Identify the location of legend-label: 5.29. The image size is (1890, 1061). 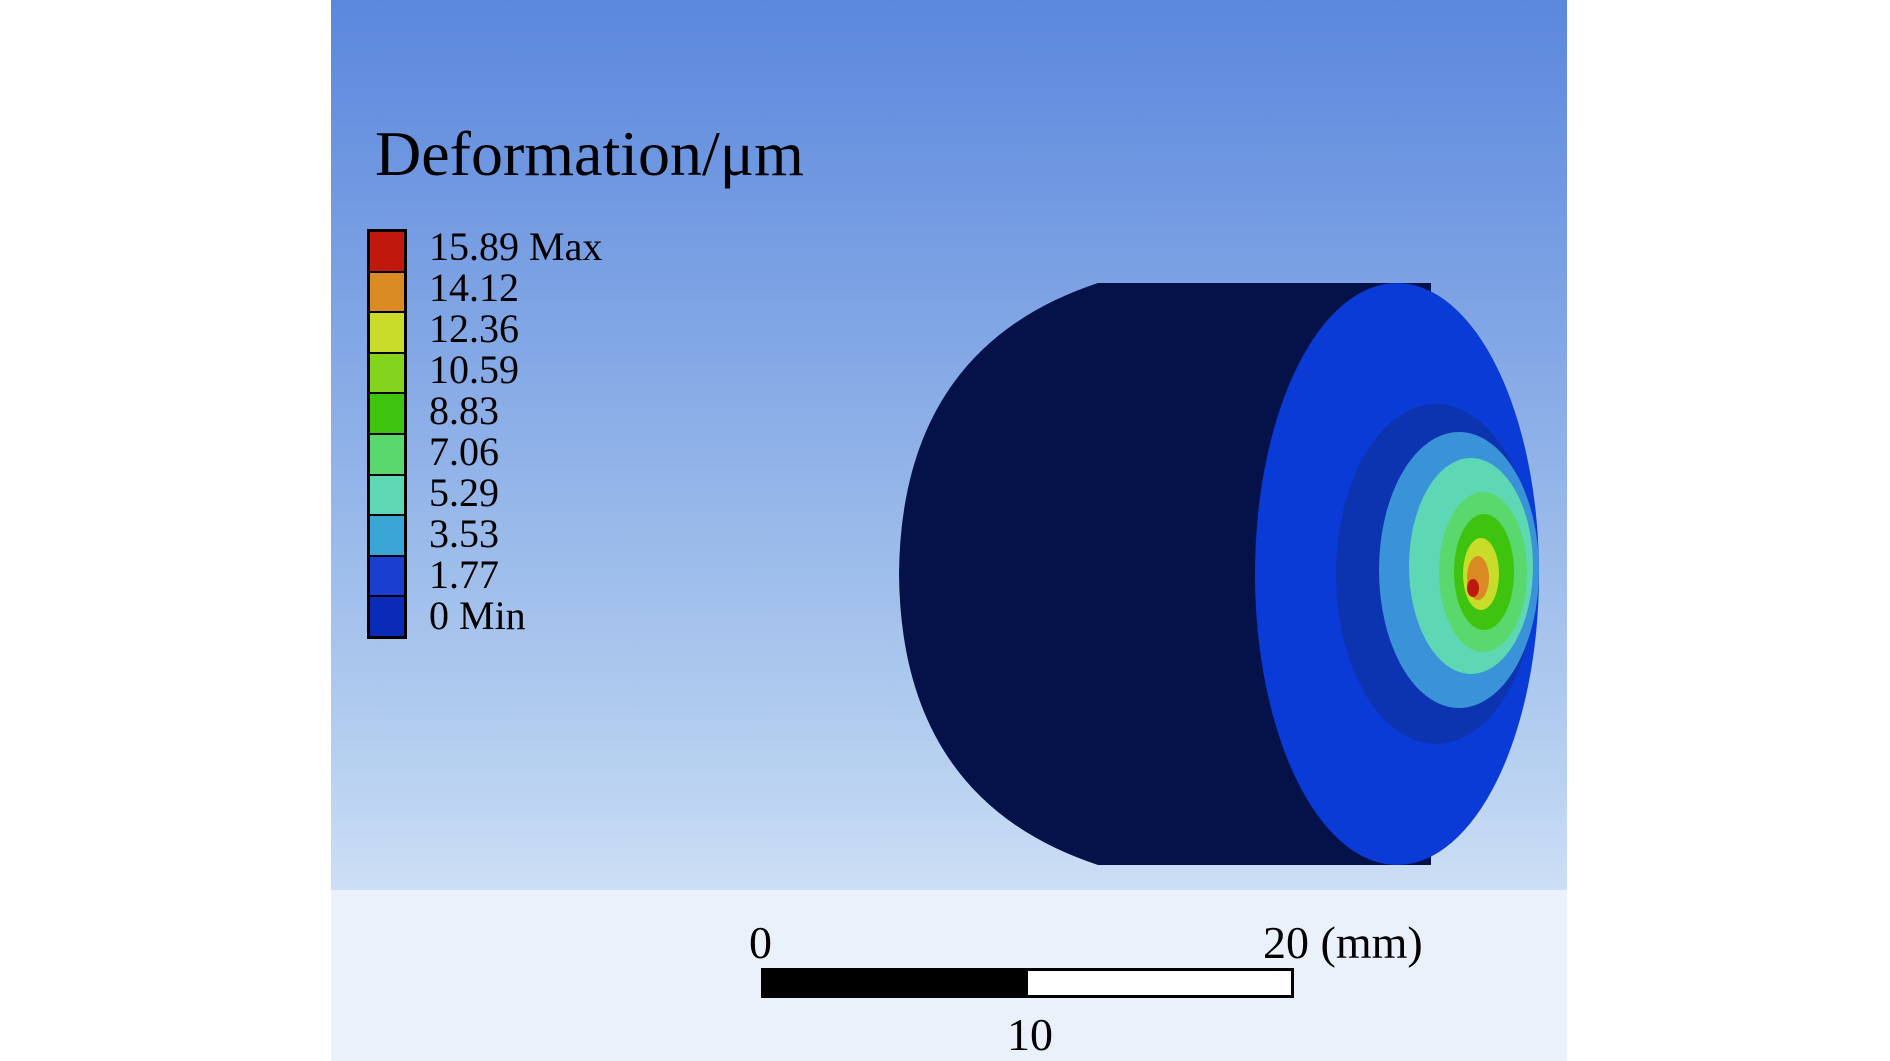
(464, 492).